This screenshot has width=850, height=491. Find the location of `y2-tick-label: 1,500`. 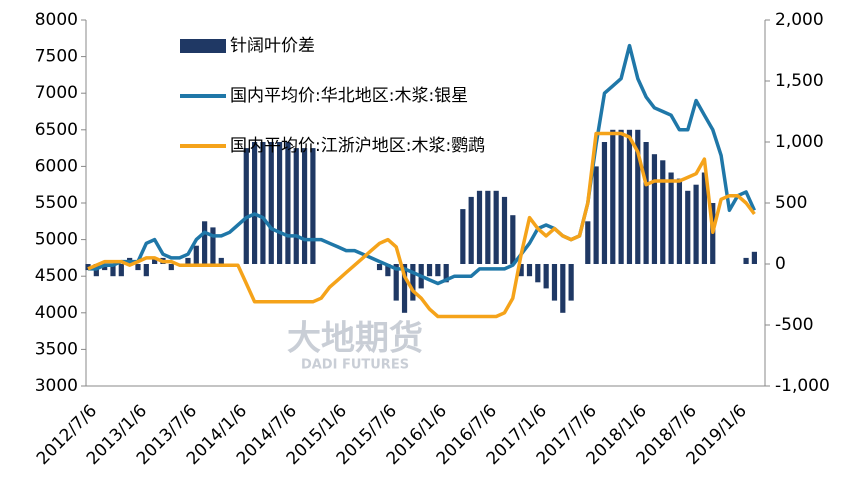

y2-tick-label: 1,500 is located at coordinates (799, 81).